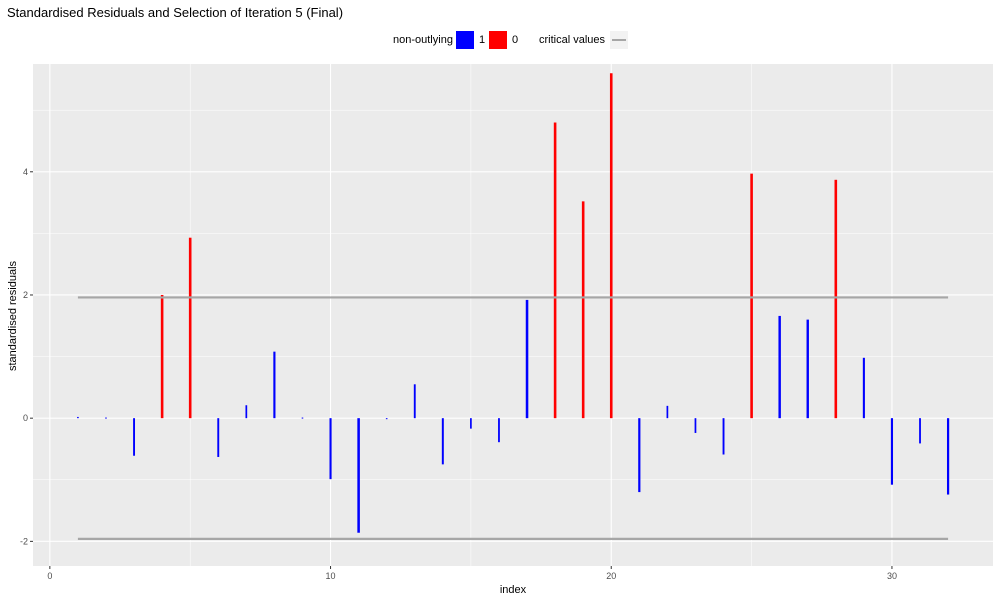 The image size is (1000, 600). I want to click on x-tick-label: 20, so click(611, 576).